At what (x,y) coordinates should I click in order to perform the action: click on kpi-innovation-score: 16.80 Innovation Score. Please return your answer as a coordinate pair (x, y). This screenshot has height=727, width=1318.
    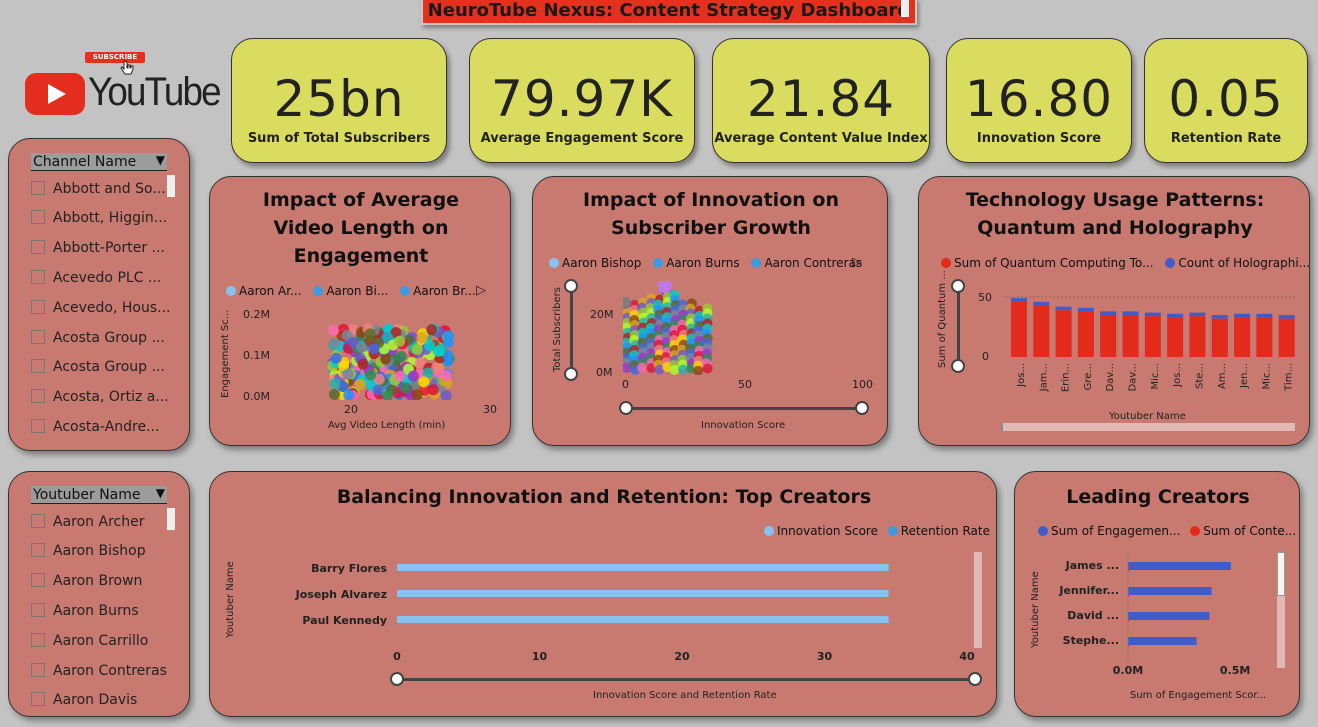
    Looking at the image, I should click on (1039, 100).